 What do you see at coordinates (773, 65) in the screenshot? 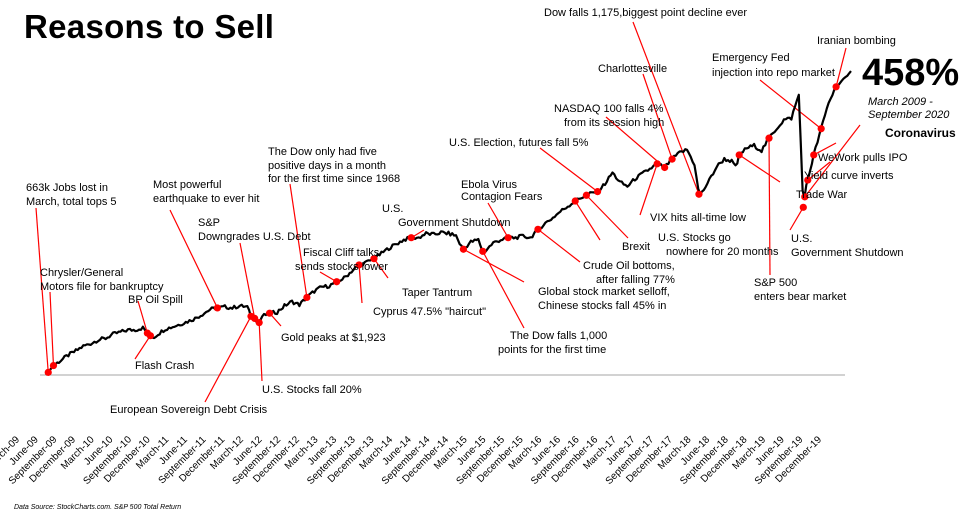
I see `event-label: Emergency Fed injection into repo market` at bounding box center [773, 65].